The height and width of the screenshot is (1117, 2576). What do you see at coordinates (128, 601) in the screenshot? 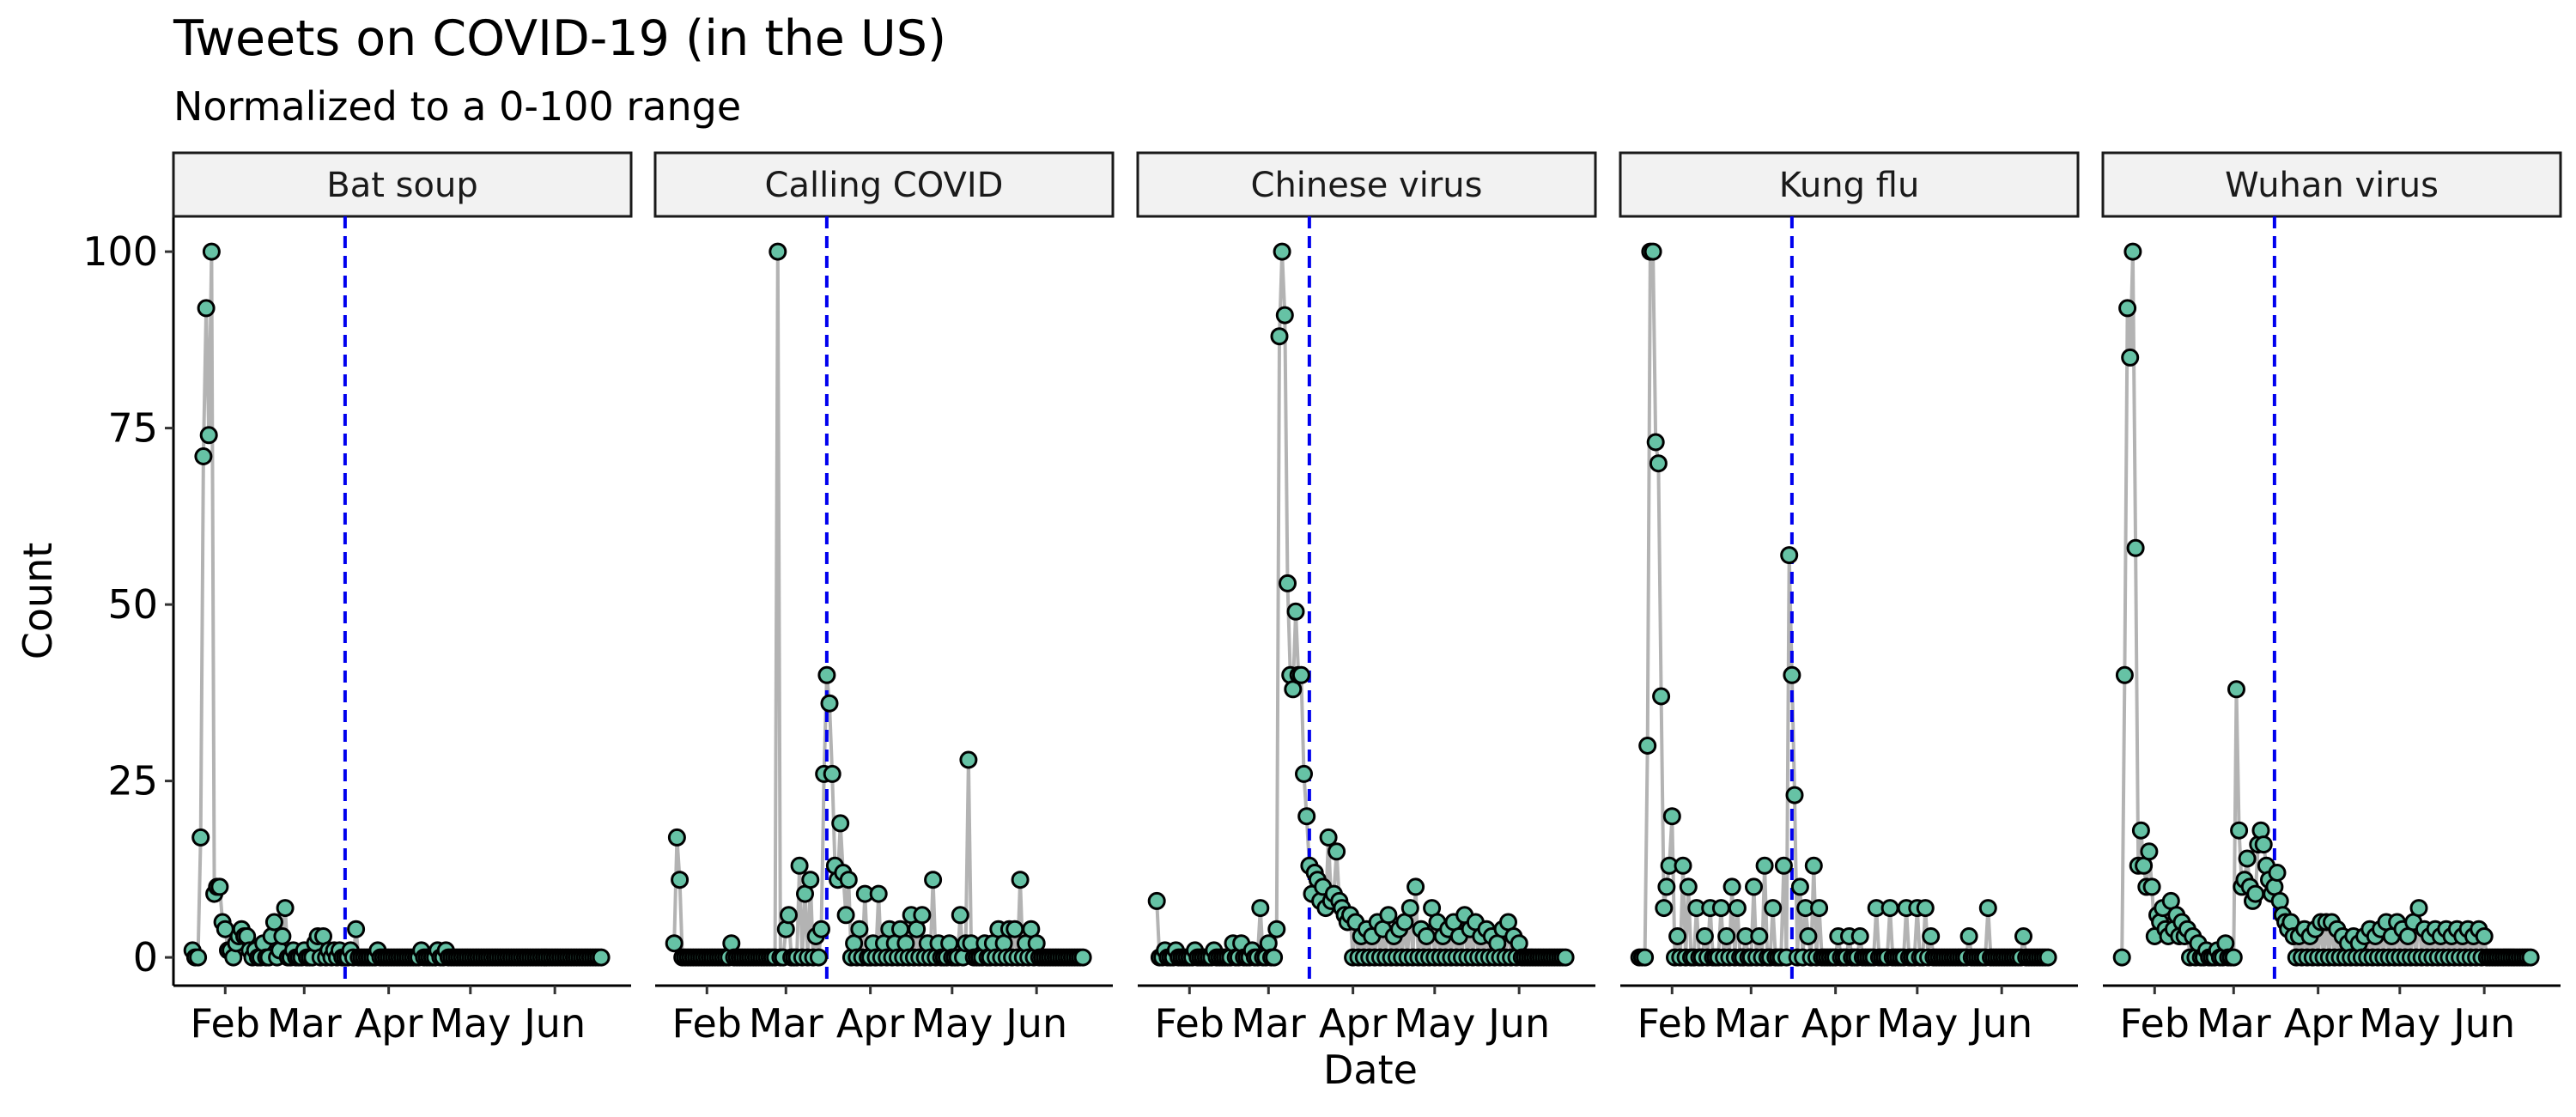
I see `y-axis: 0 25 50 75 100` at bounding box center [128, 601].